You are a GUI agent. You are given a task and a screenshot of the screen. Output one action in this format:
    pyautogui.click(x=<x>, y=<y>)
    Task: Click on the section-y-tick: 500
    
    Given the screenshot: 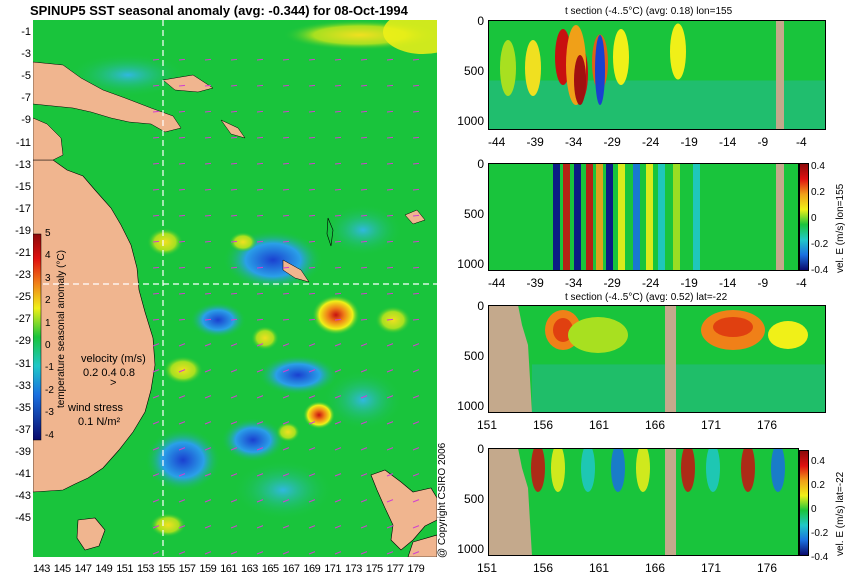 What is the action you would take?
    pyautogui.click(x=473, y=214)
    